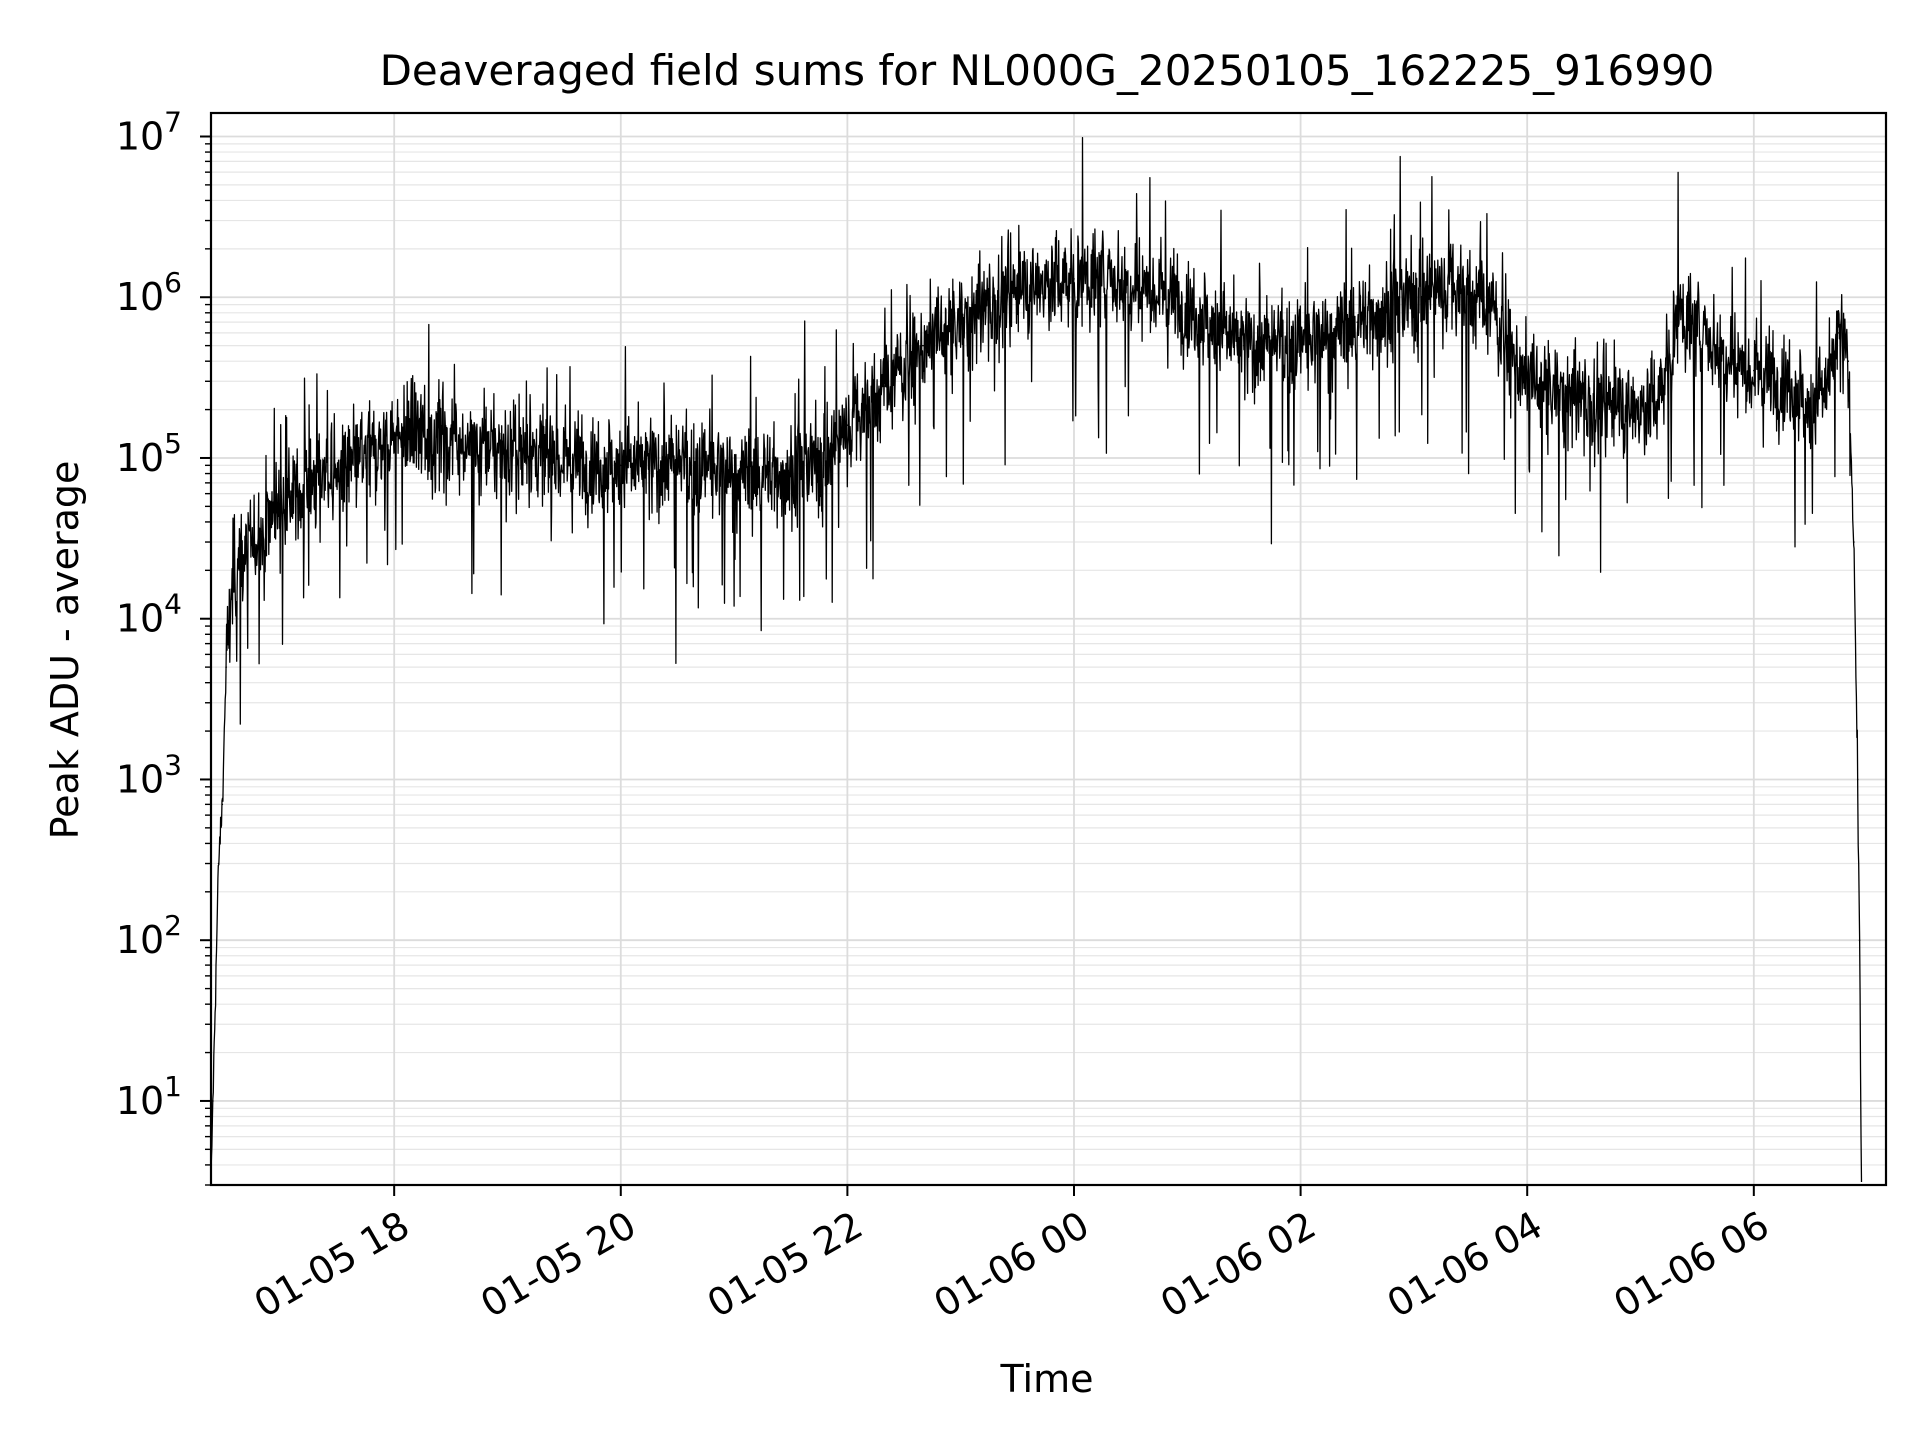 The height and width of the screenshot is (1440, 1920). Describe the element at coordinates (149, 453) in the screenshot. I see `y-tick-label: 10⁵` at that location.